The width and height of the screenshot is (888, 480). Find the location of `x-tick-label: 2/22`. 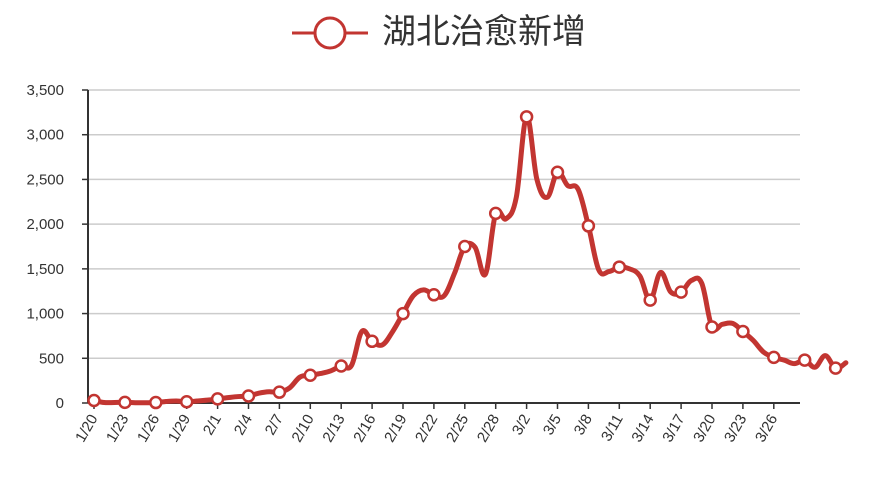

x-tick-label: 2/22 is located at coordinates (426, 429).